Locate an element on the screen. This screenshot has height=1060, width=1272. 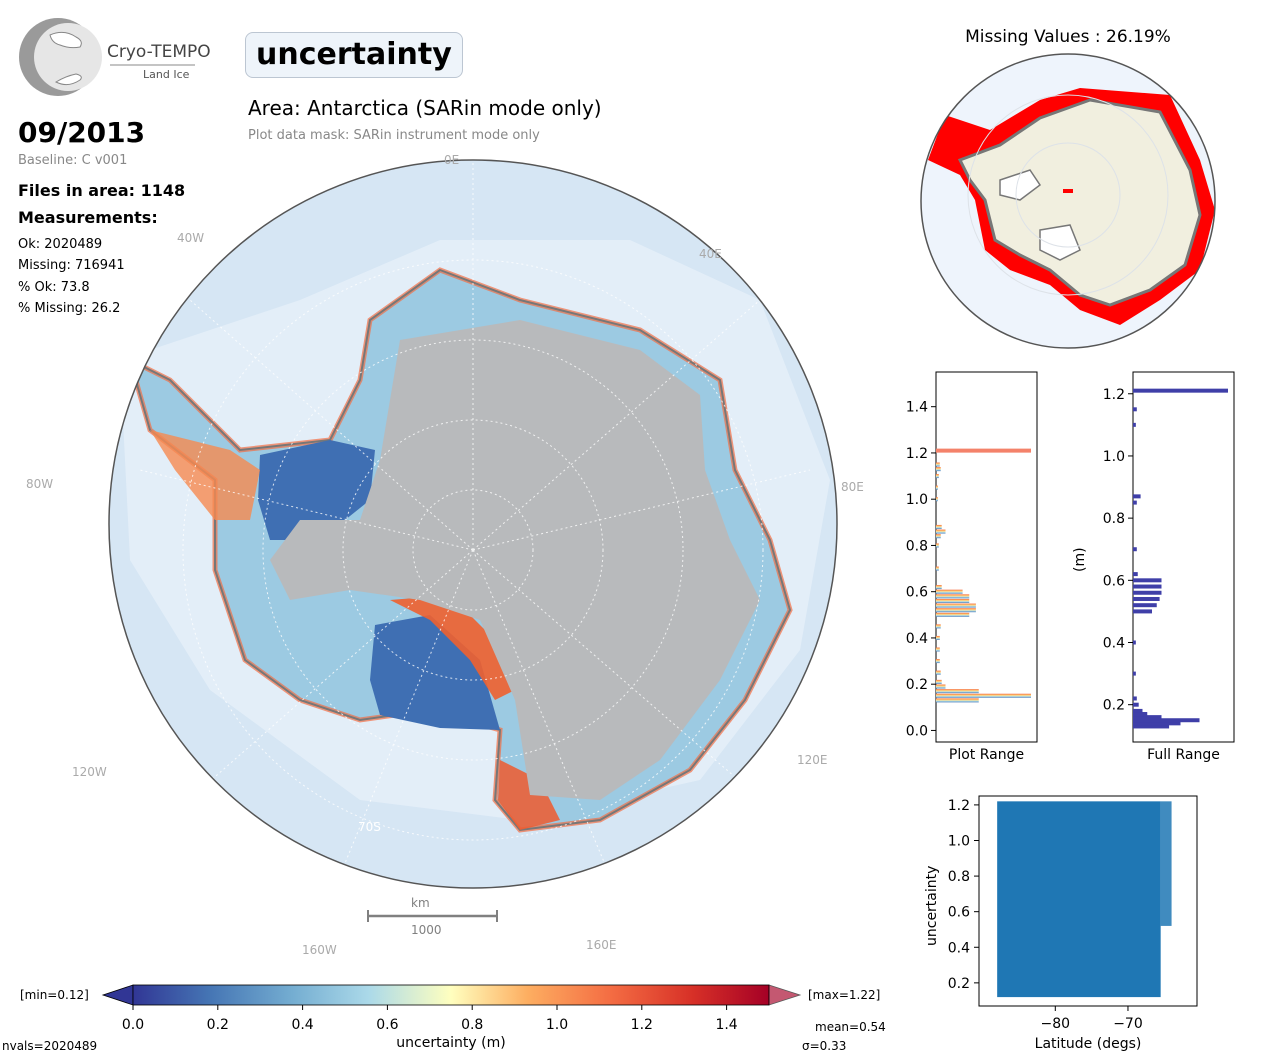
scalebar-unit: km is located at coordinates (420, 903).